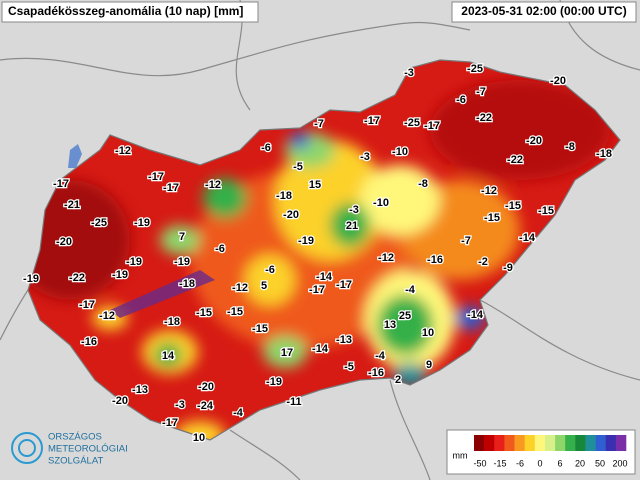 Image resolution: width=640 pixels, height=480 pixels. What do you see at coordinates (88, 449) in the screenshot?
I see `logo-text: METEOROLÓGIAI` at bounding box center [88, 449].